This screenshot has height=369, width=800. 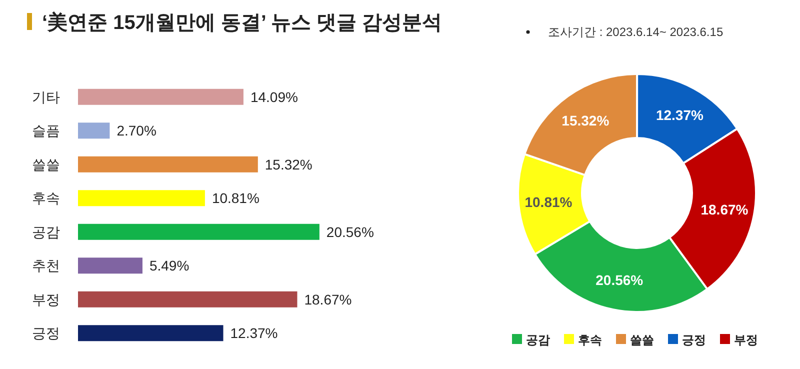 What do you see at coordinates (46, 198) in the screenshot?
I see `y-tick-label: 후속` at bounding box center [46, 198].